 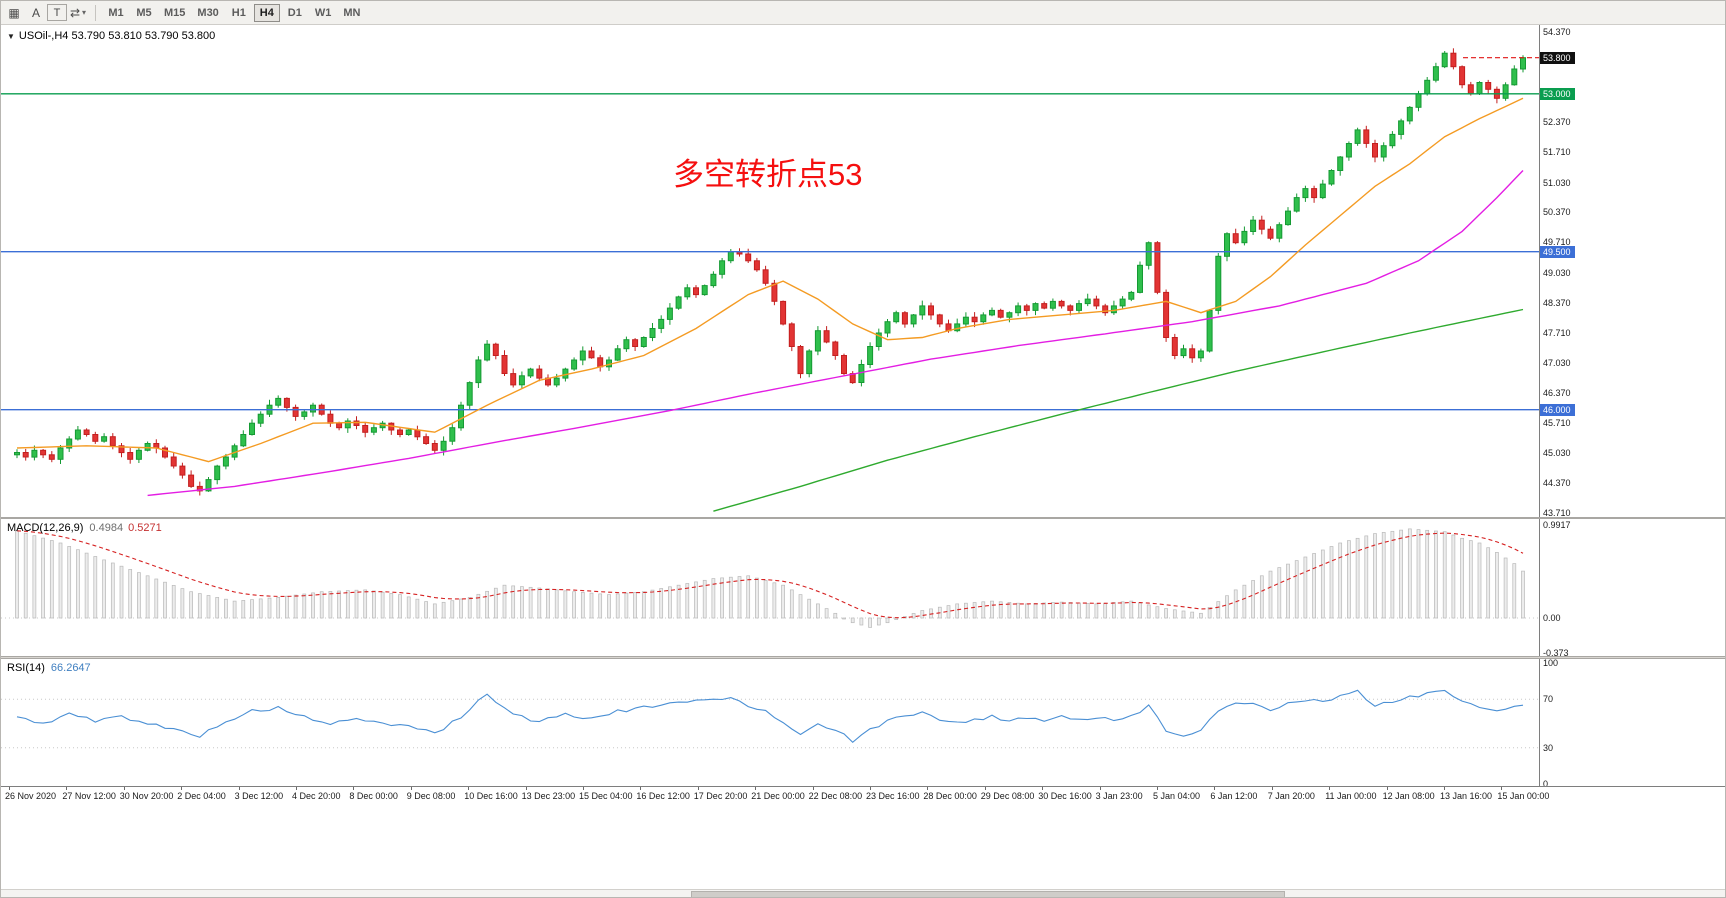 I want to click on time-axis-label: 29 Dec 08:00, so click(x=1007, y=796).